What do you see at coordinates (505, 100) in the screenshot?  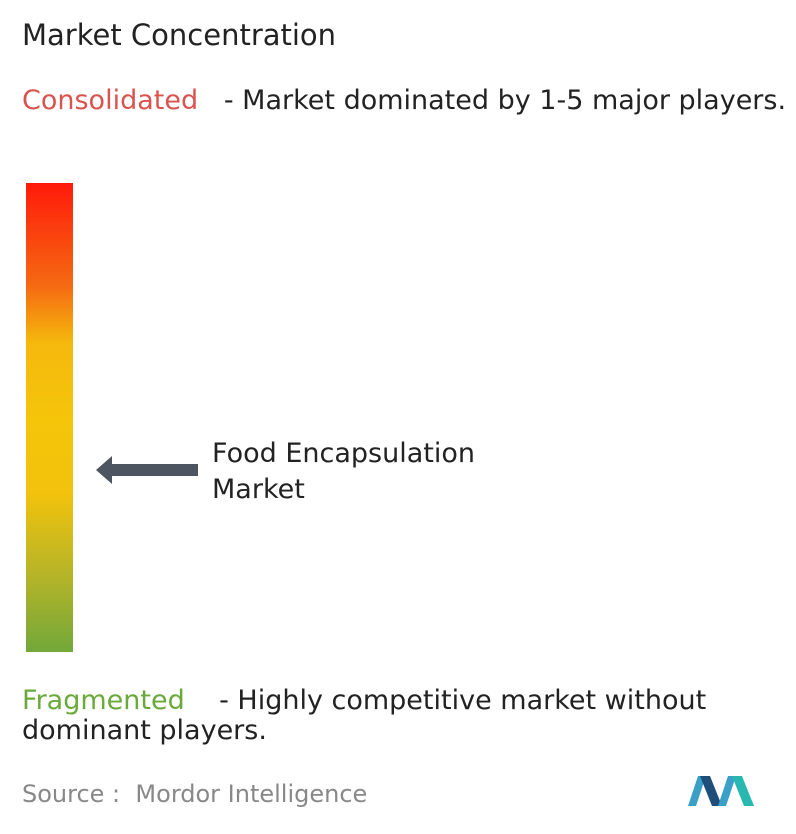 I see `consolidated-description: - Market dominated by 1-5 major players.` at bounding box center [505, 100].